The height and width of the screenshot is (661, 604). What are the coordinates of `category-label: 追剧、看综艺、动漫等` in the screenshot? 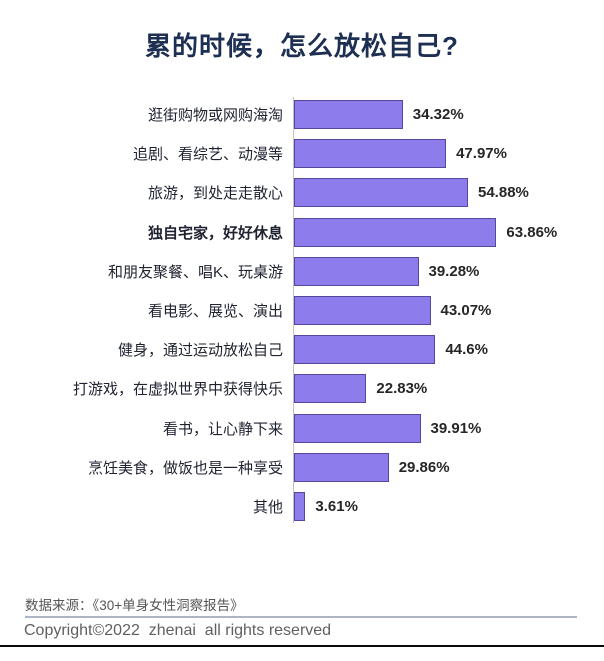 It's located at (207, 155).